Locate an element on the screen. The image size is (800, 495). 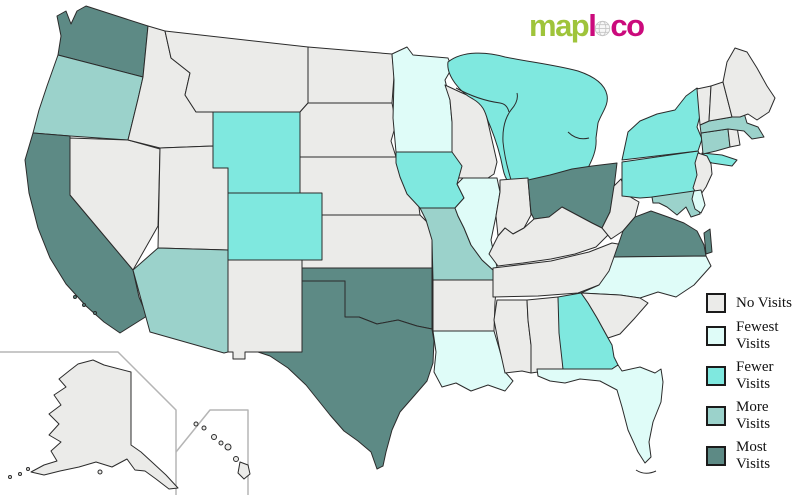
state-de is located at coordinates (698, 201).